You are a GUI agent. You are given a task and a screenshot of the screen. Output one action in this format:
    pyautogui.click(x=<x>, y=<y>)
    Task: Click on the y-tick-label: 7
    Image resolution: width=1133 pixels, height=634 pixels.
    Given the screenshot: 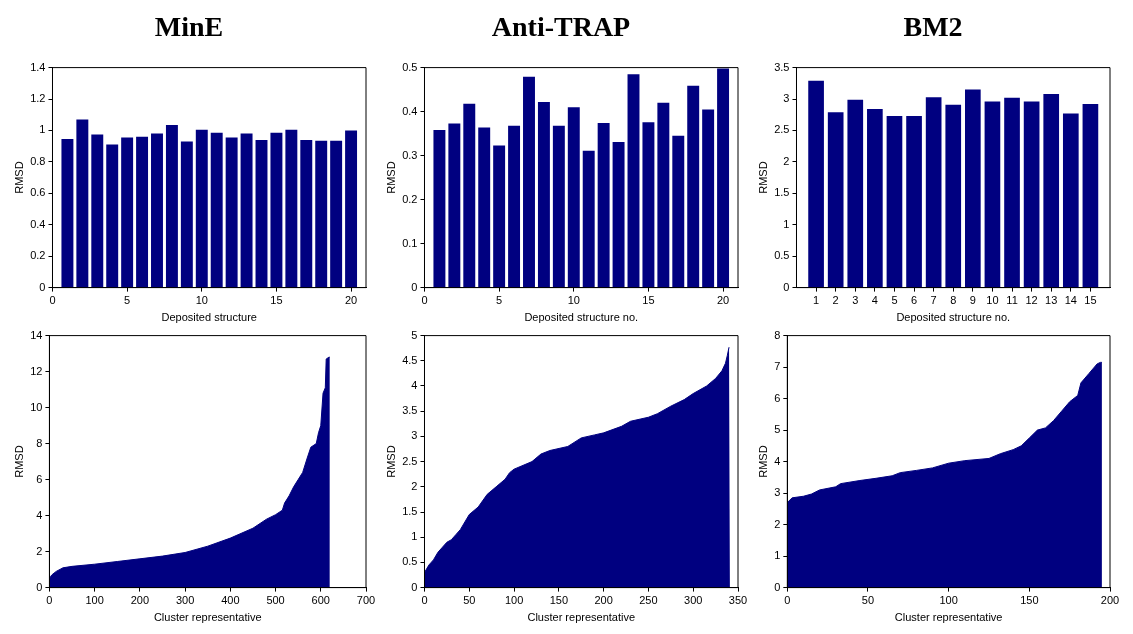 What is the action you would take?
    pyautogui.click(x=777, y=366)
    